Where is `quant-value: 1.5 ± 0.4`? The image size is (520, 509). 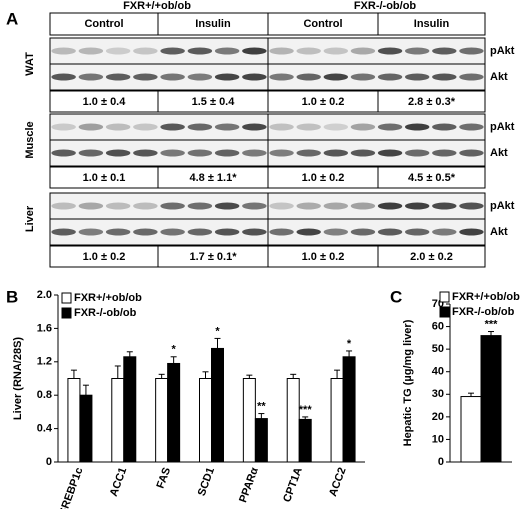
quant-value: 1.5 ± 0.4 is located at coordinates (214, 102).